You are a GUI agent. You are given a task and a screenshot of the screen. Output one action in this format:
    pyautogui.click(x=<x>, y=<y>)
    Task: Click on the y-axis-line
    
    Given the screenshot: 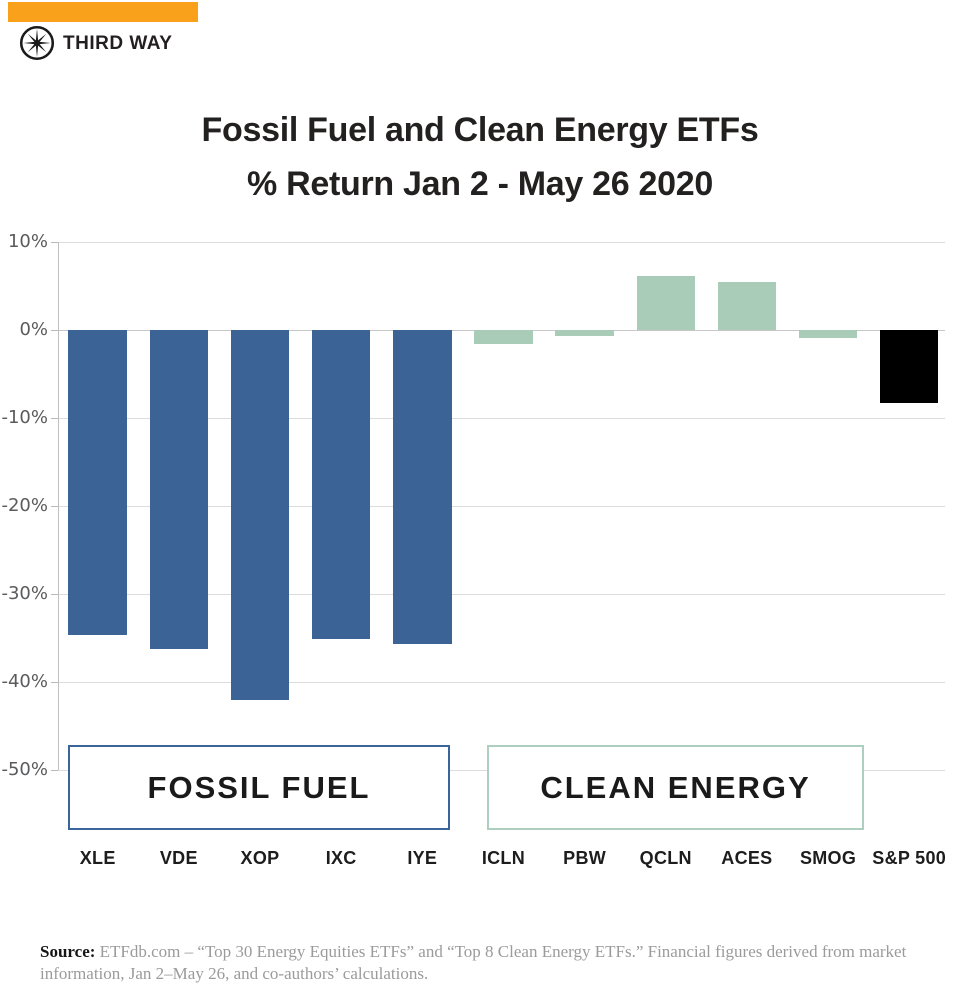 What is the action you would take?
    pyautogui.click(x=58, y=506)
    